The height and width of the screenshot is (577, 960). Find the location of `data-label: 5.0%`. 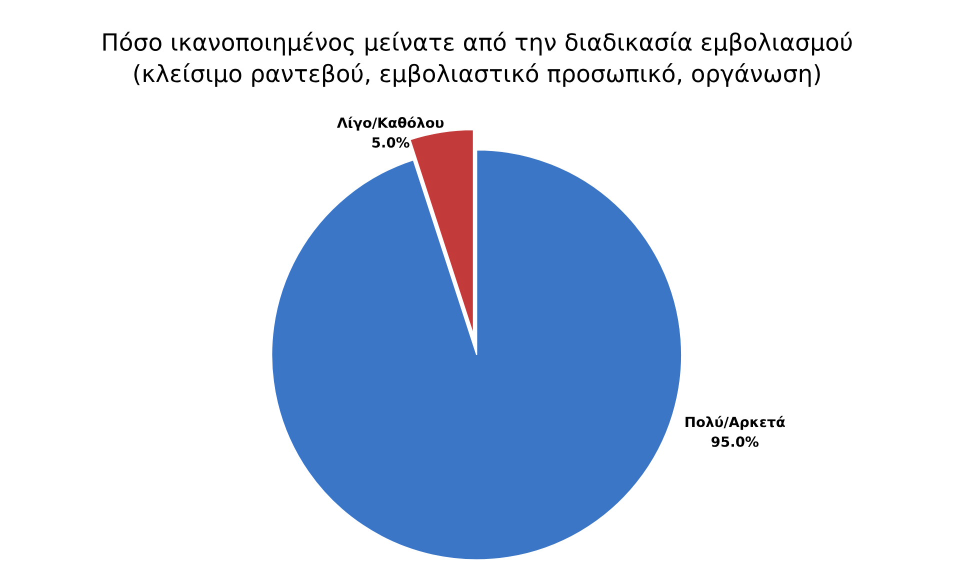

data-label: 5.0% is located at coordinates (391, 142).